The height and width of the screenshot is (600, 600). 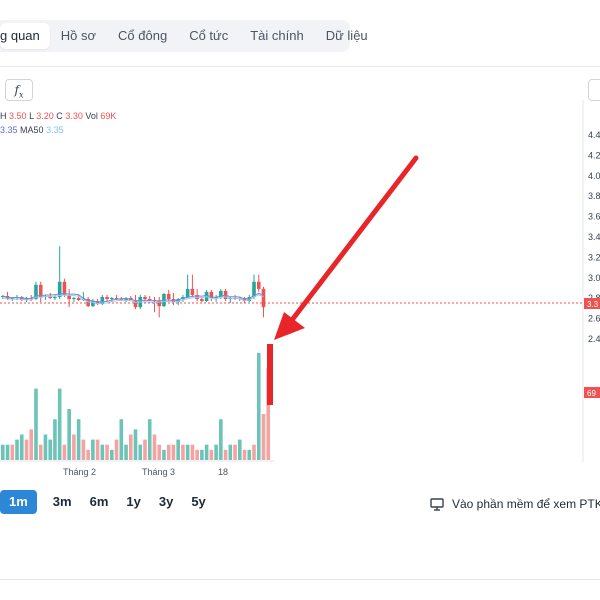 I want to click on ma50-line, so click(x=133, y=299).